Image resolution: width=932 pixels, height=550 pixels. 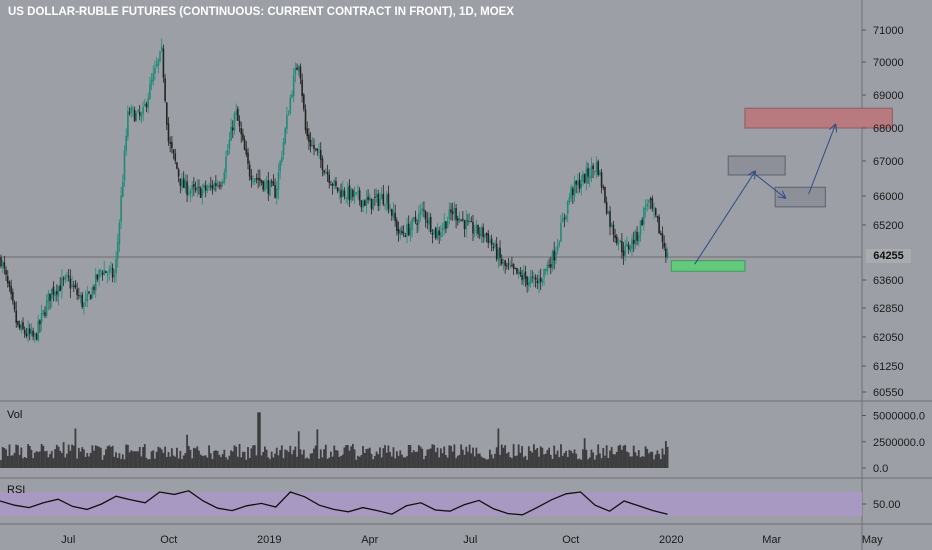 I want to click on price-tick-label: 65200, so click(x=888, y=226).